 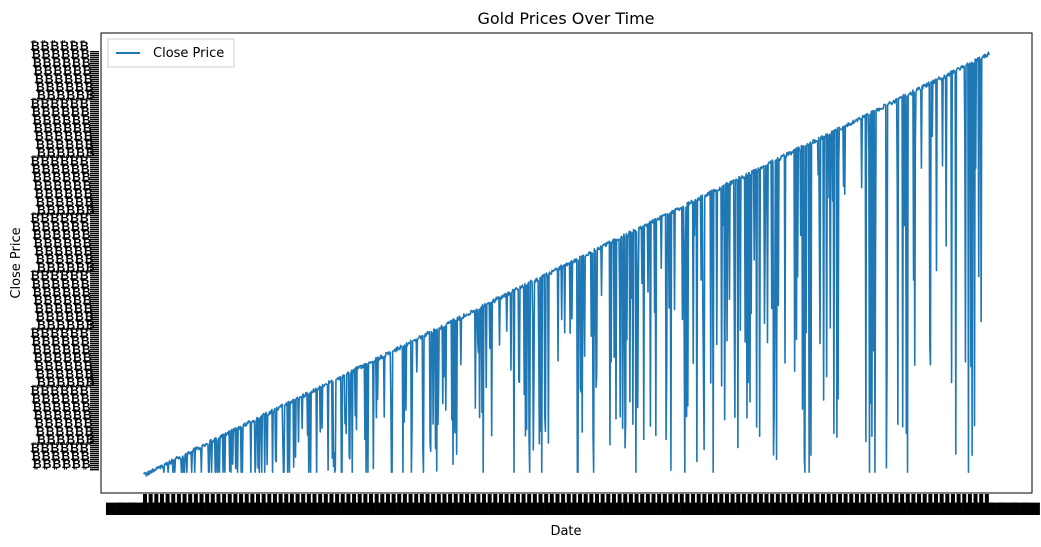 I want to click on legend: Close Price, so click(x=171, y=53).